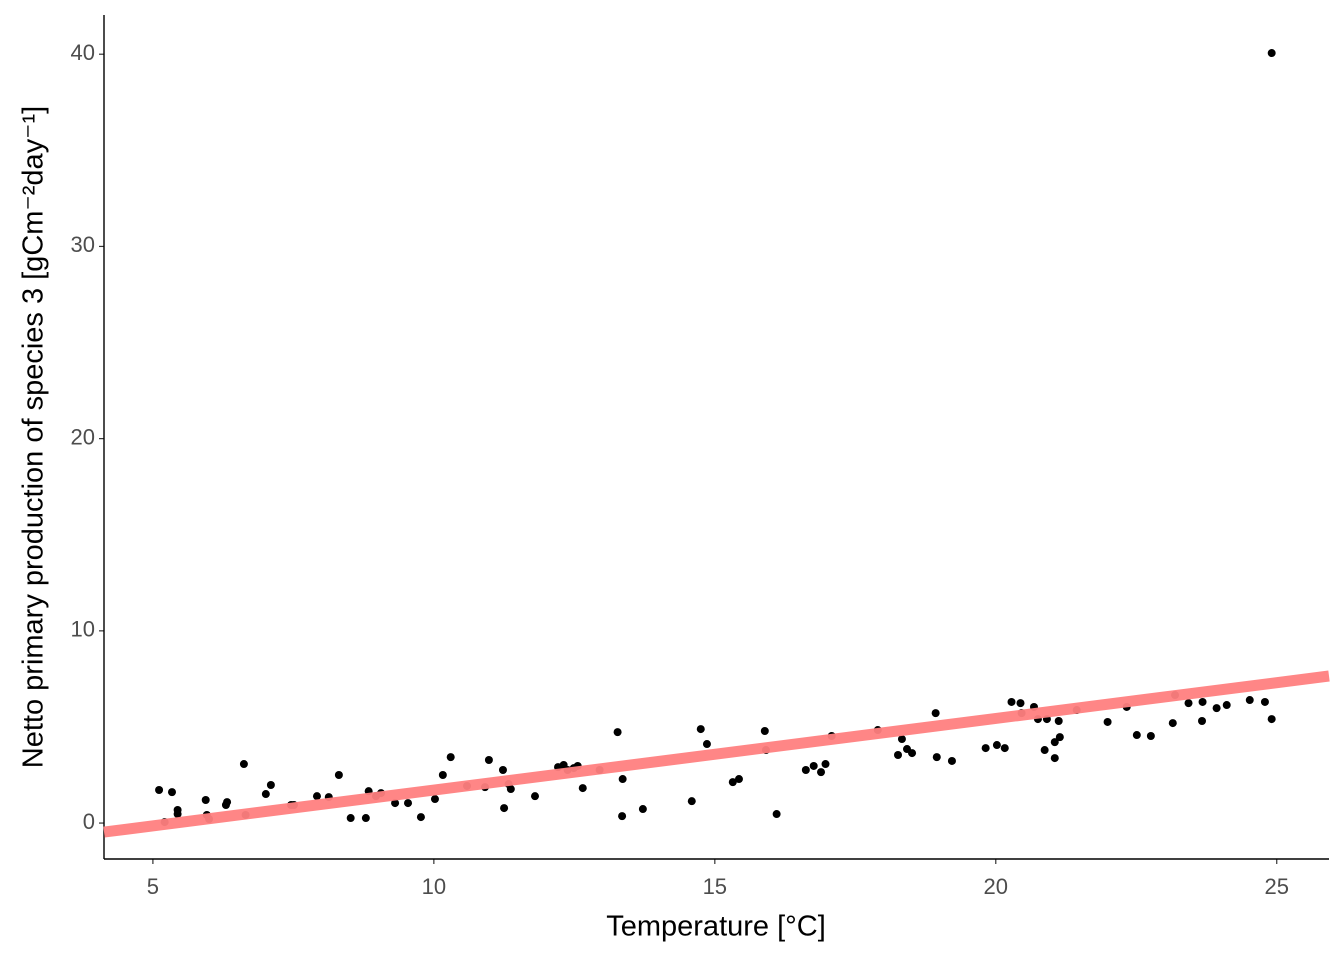  What do you see at coordinates (83, 244) in the screenshot?
I see `y-tick-label: 30` at bounding box center [83, 244].